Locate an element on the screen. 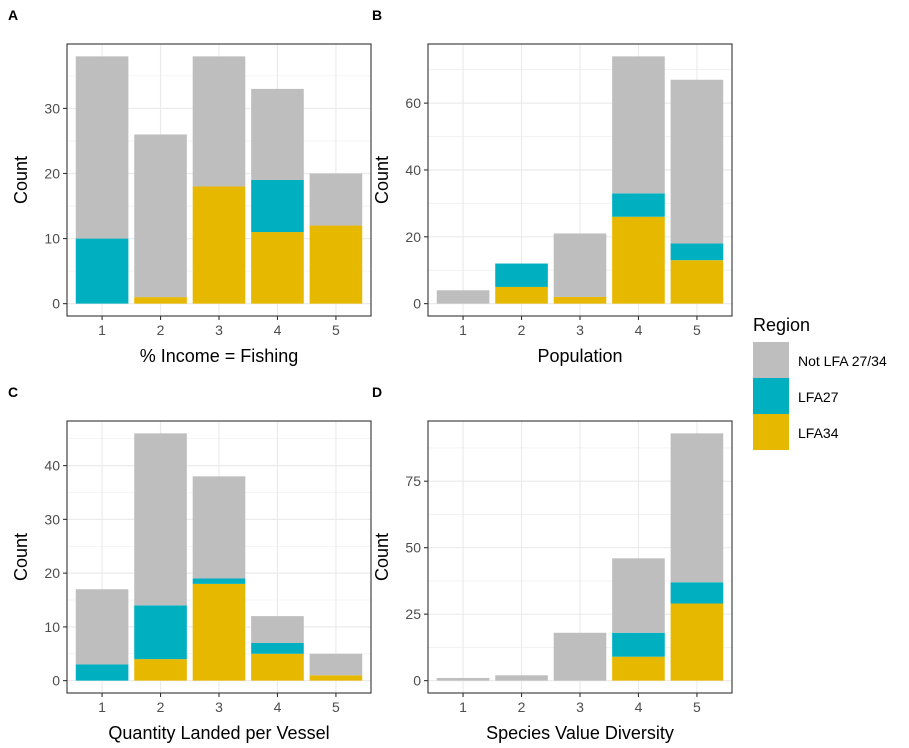 The image size is (909, 748). legend-key-lfa27 is located at coordinates (771, 396).